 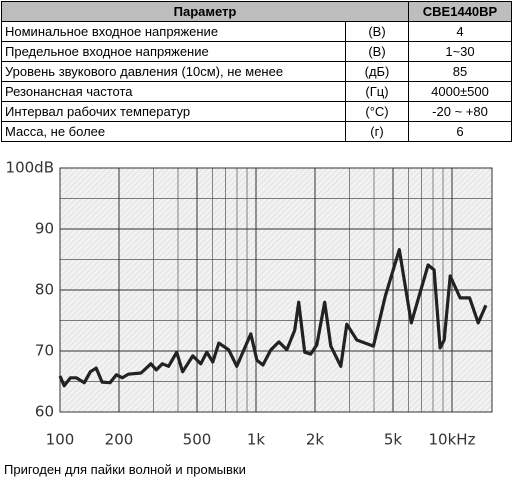 I want to click on table-cell: (г), so click(x=377, y=131).